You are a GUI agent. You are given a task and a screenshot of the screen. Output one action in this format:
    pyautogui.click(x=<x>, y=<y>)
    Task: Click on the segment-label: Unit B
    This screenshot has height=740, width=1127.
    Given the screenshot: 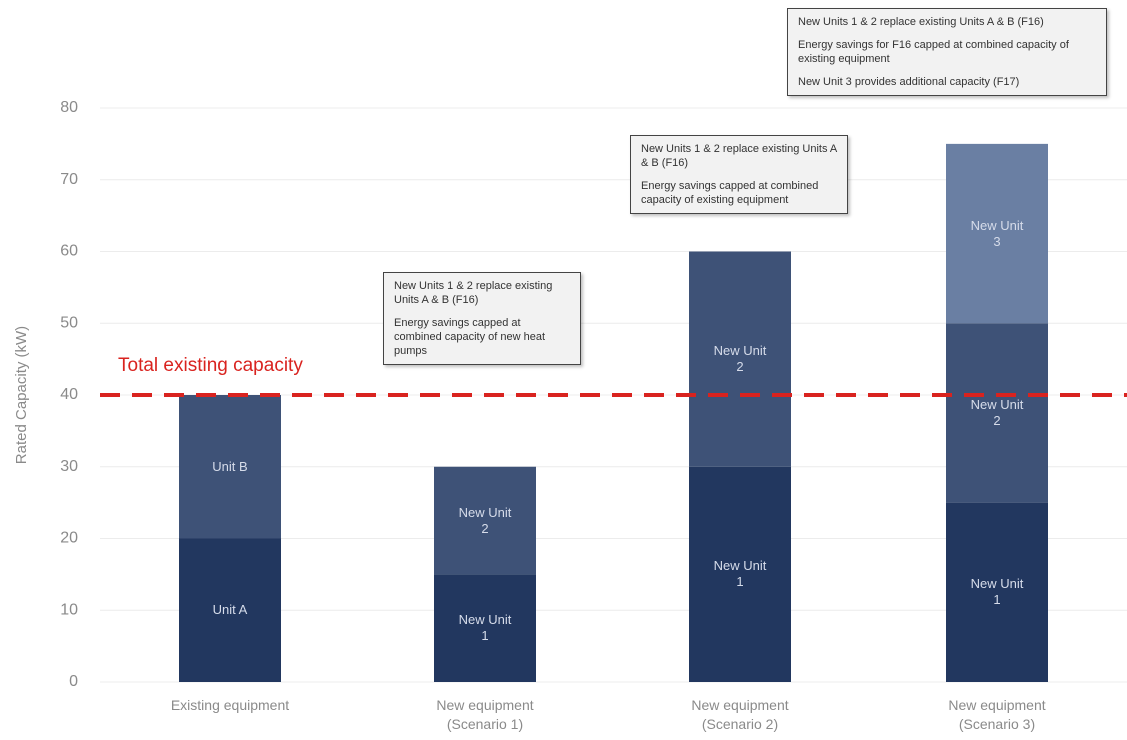 What is the action you would take?
    pyautogui.click(x=230, y=466)
    